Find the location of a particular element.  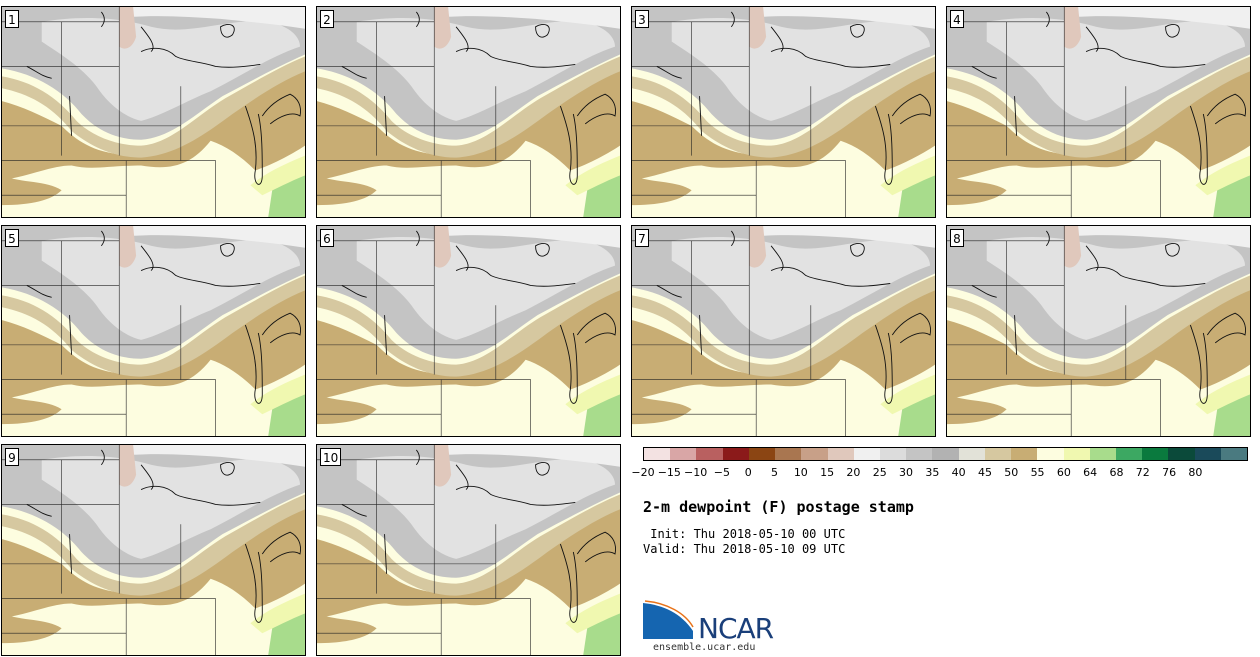

member-panel-2: 2 is located at coordinates (468, 112).